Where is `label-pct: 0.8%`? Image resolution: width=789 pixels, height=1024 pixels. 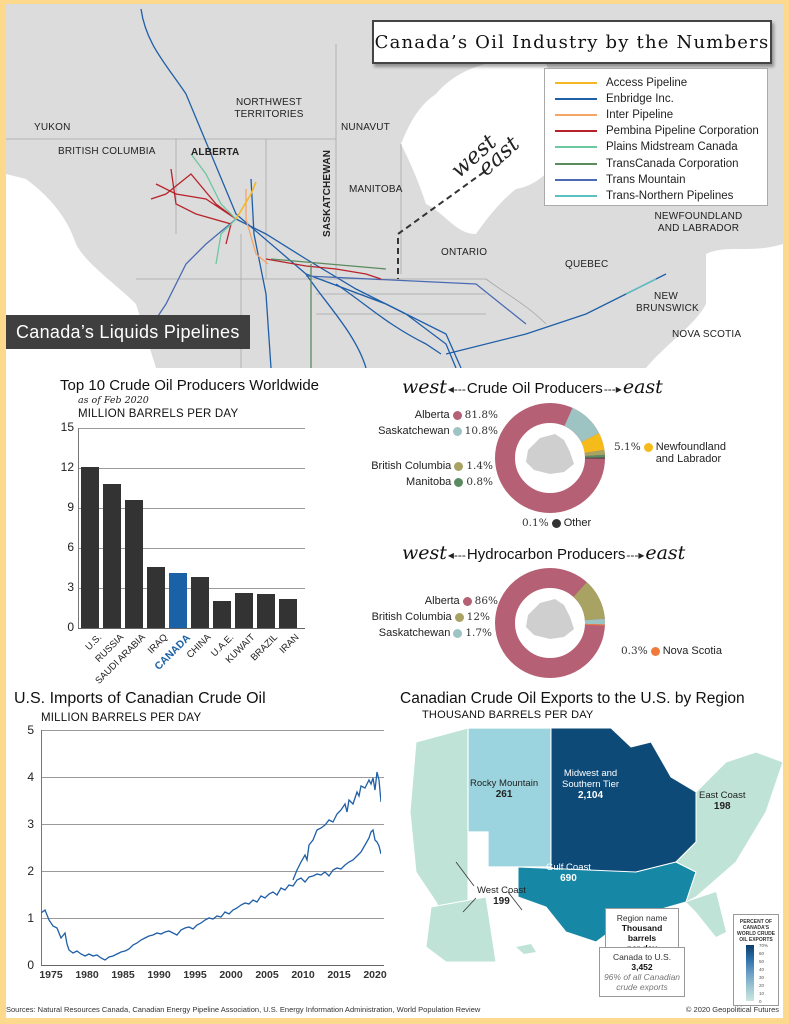 label-pct: 0.8% is located at coordinates (479, 482).